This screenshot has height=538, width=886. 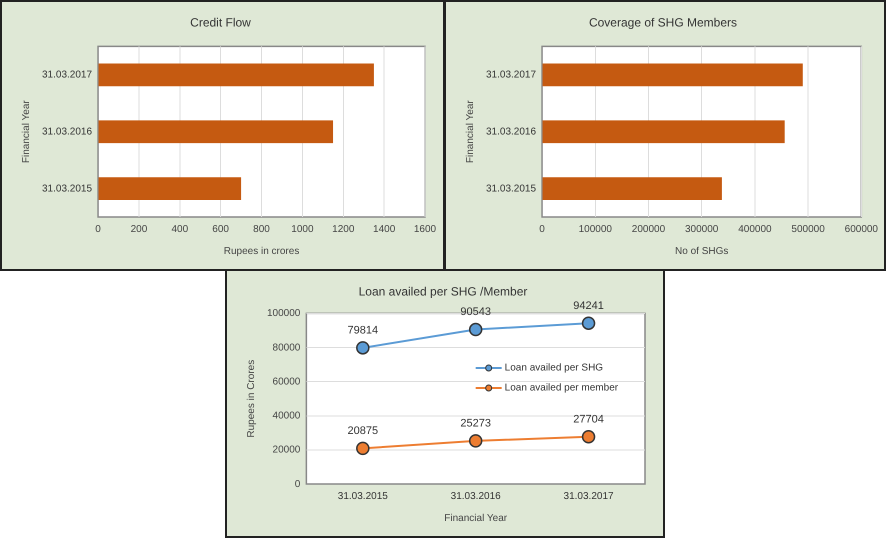 I want to click on x-tick-label: 31.03.2016, so click(x=476, y=496).